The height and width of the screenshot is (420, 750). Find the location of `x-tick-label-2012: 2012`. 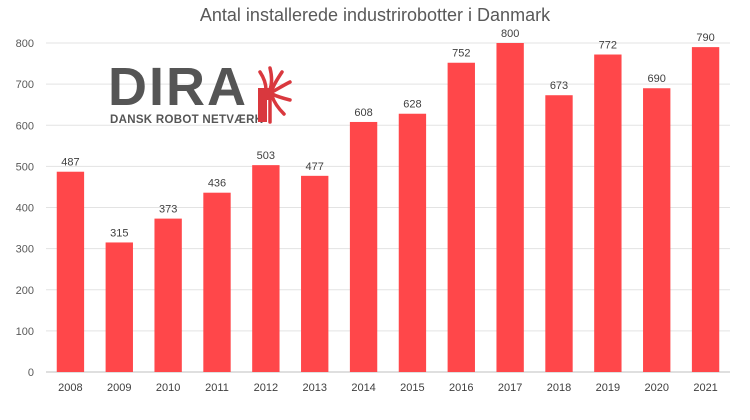

x-tick-label-2012: 2012 is located at coordinates (266, 388).